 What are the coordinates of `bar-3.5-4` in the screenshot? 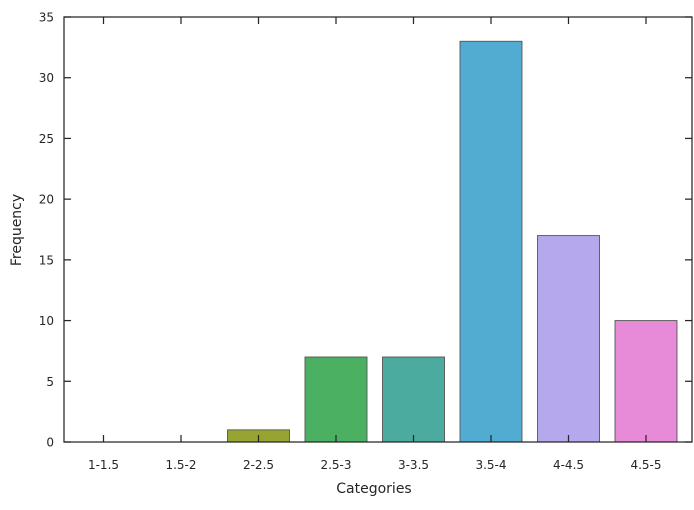 It's located at (491, 241).